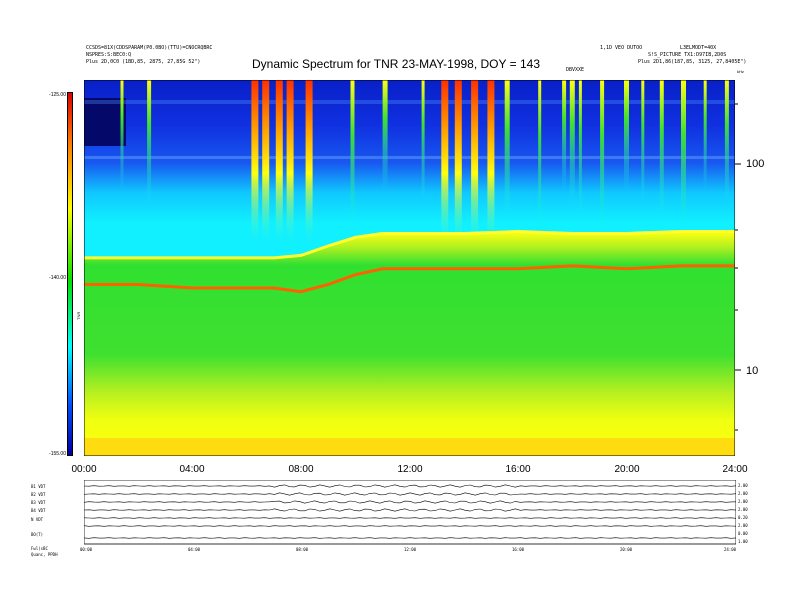 The height and width of the screenshot is (612, 792). What do you see at coordinates (740, 71) in the screenshot?
I see `y-unit-label: kHz` at bounding box center [740, 71].